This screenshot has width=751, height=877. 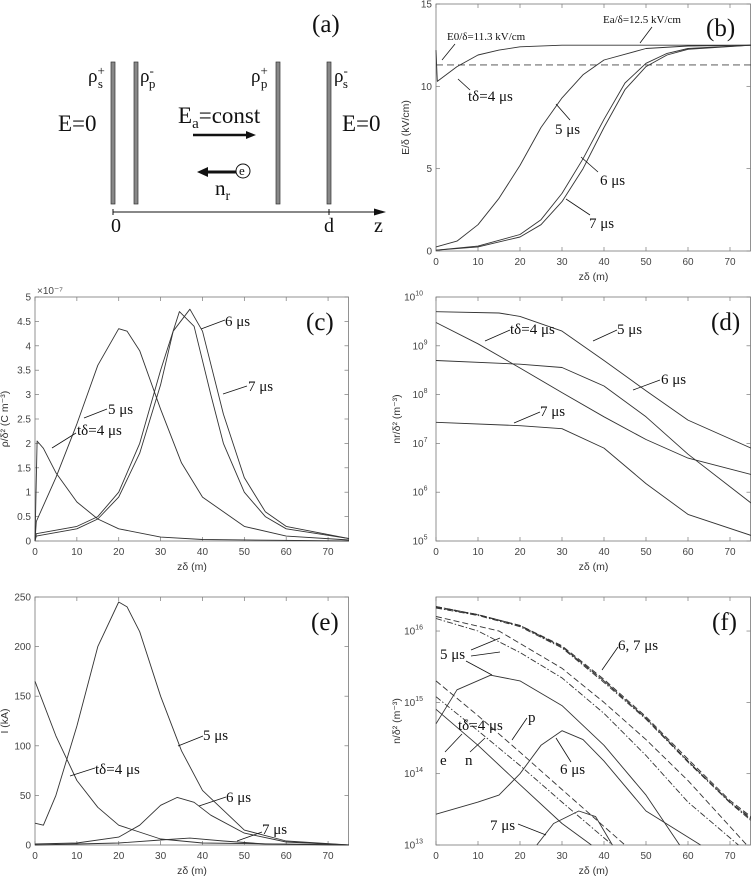 What do you see at coordinates (278, 133) in the screenshot?
I see `plate-rho-p-plus` at bounding box center [278, 133].